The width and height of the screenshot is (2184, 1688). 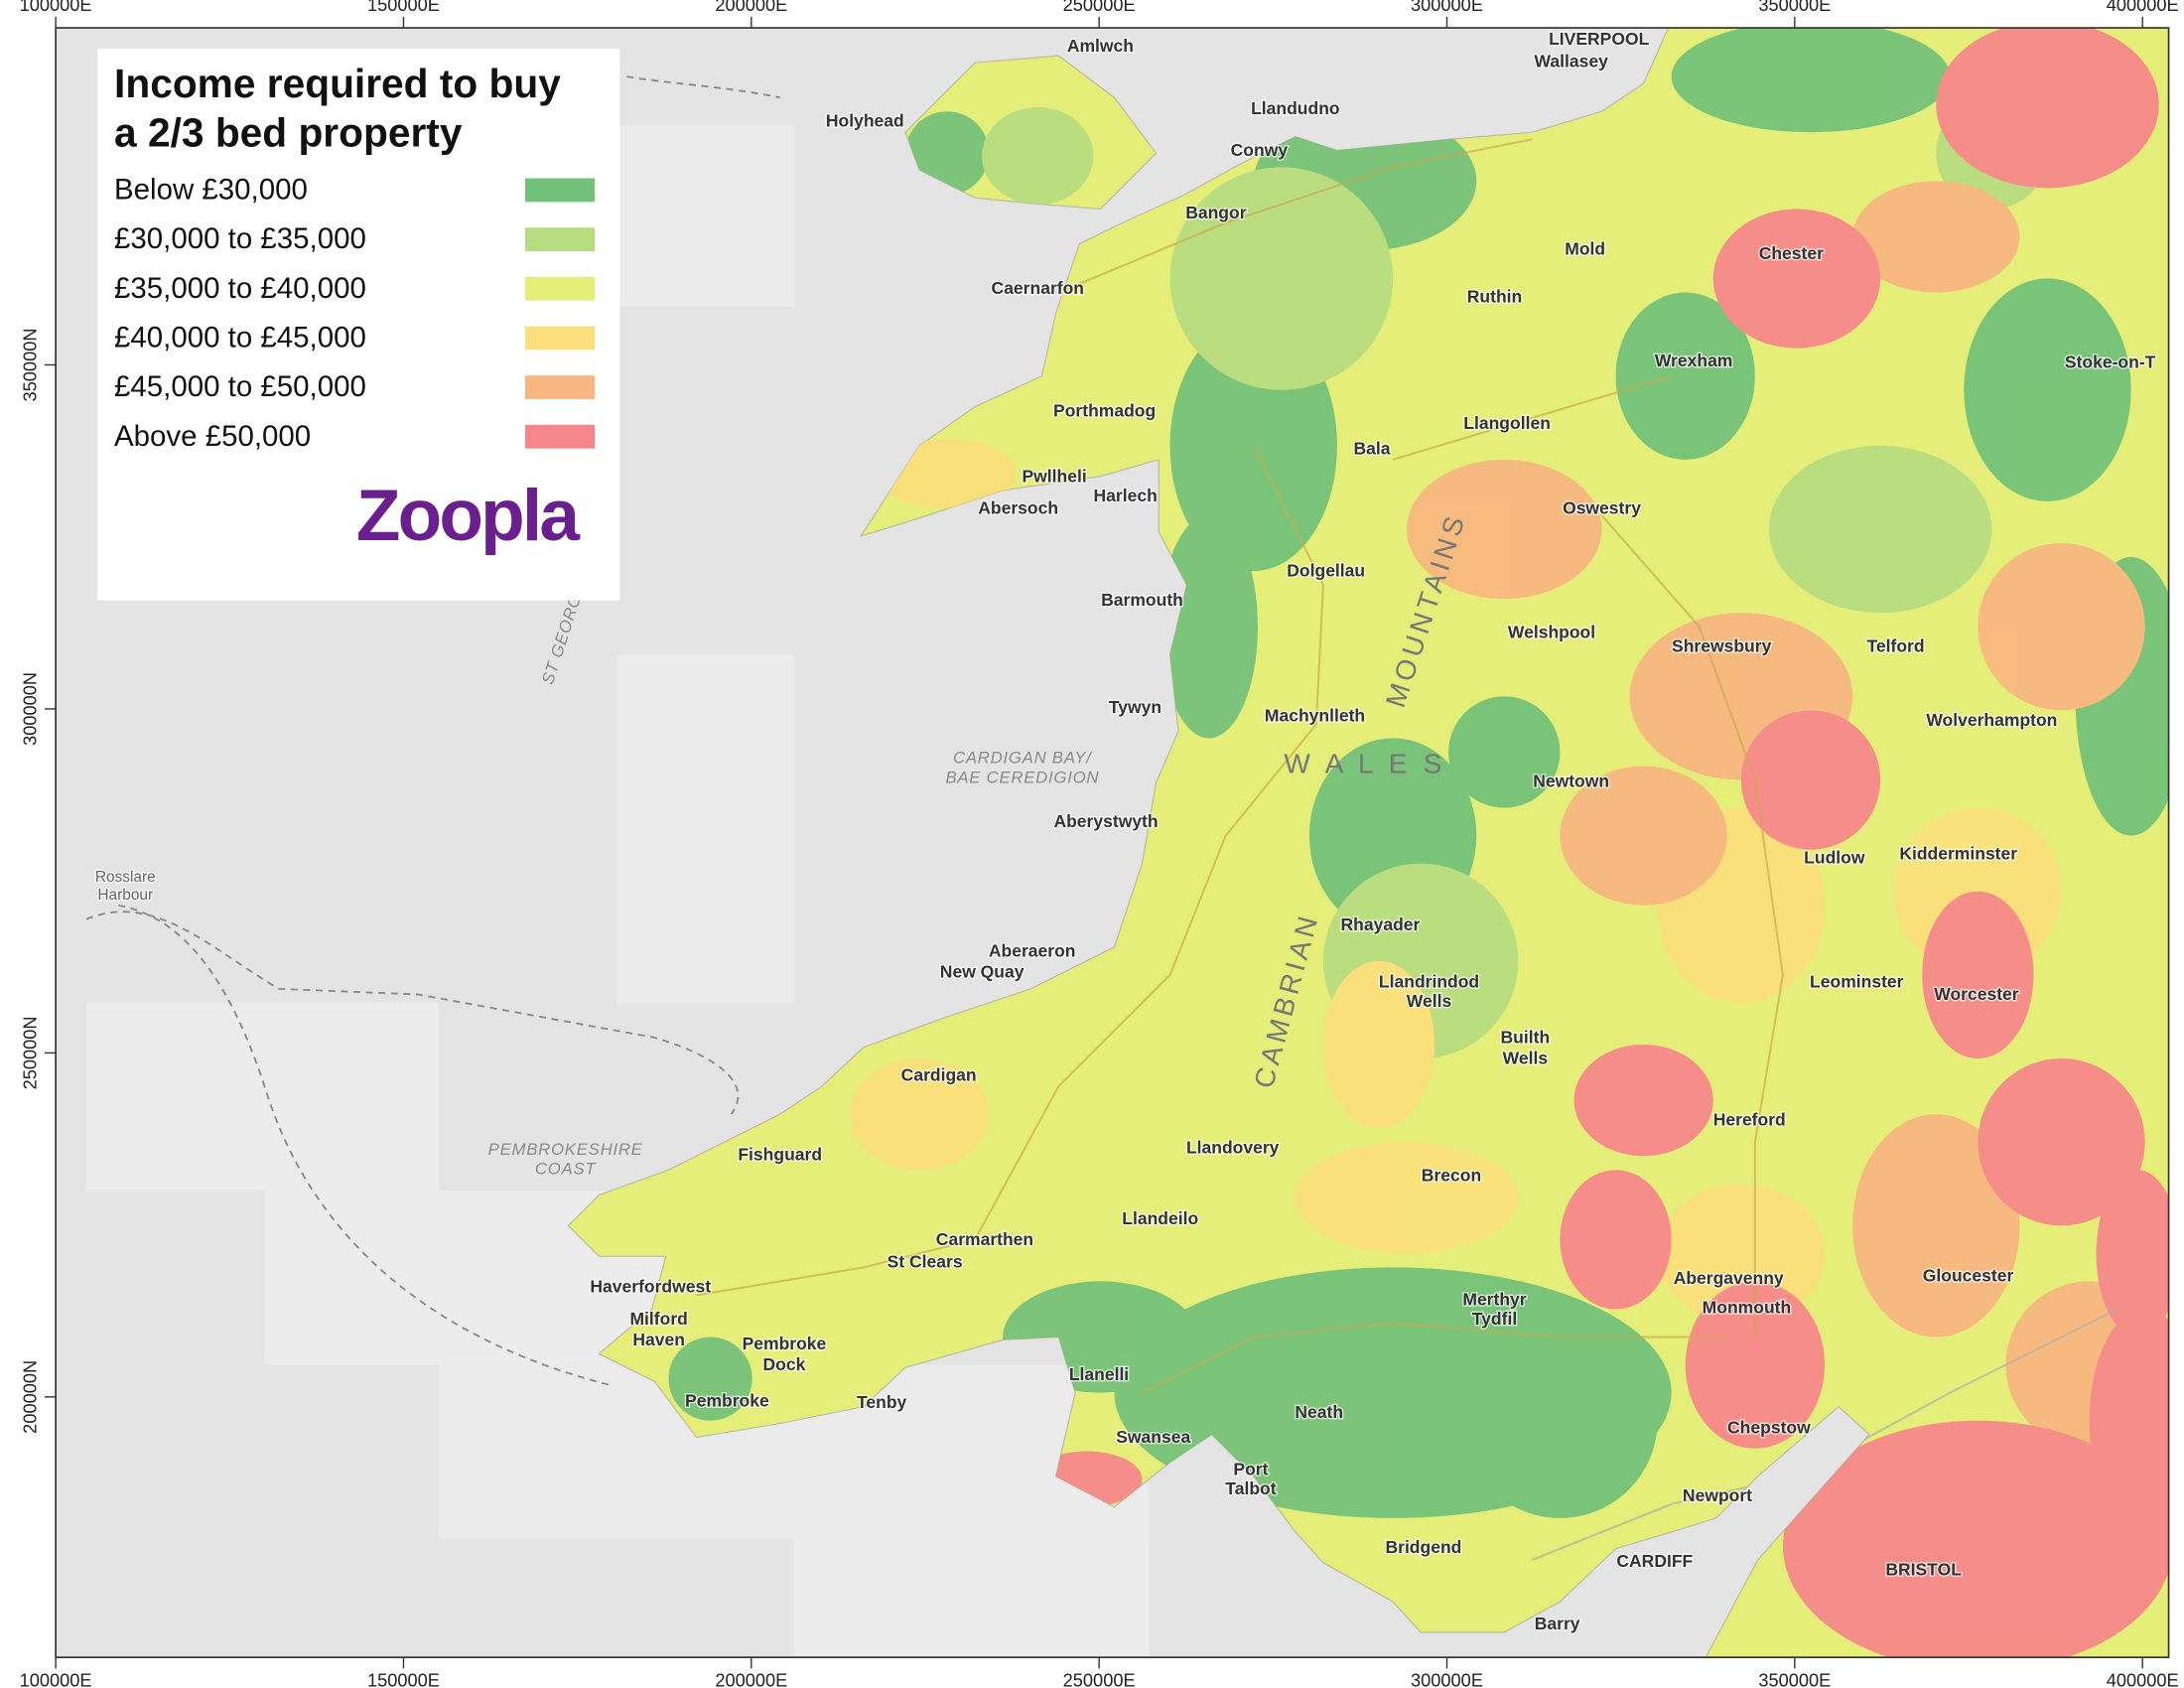 What do you see at coordinates (1099, 1679) in the screenshot?
I see `easting-label: 250000E` at bounding box center [1099, 1679].